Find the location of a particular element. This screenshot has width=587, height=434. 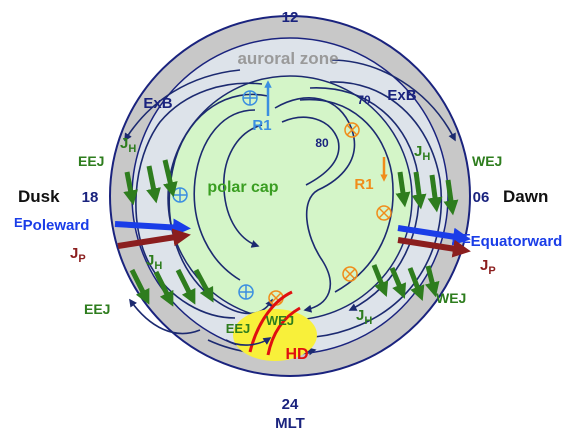

jh-upper-left-label: JH is located at coordinates (128, 145).